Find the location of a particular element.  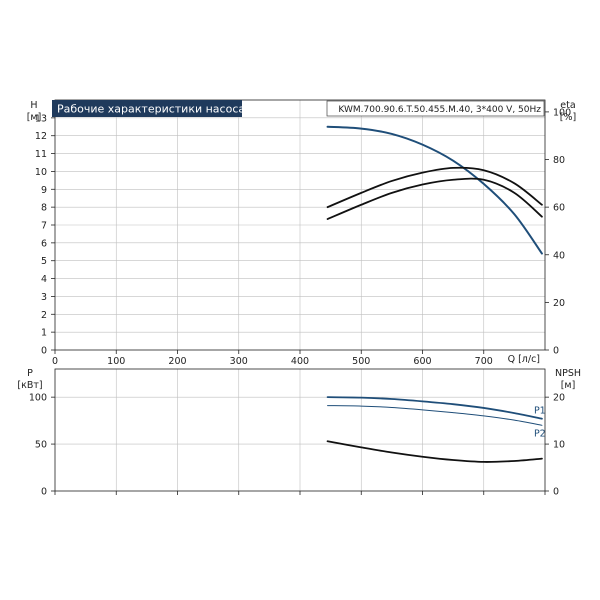

left-tick-label: 50 is located at coordinates (41, 445).